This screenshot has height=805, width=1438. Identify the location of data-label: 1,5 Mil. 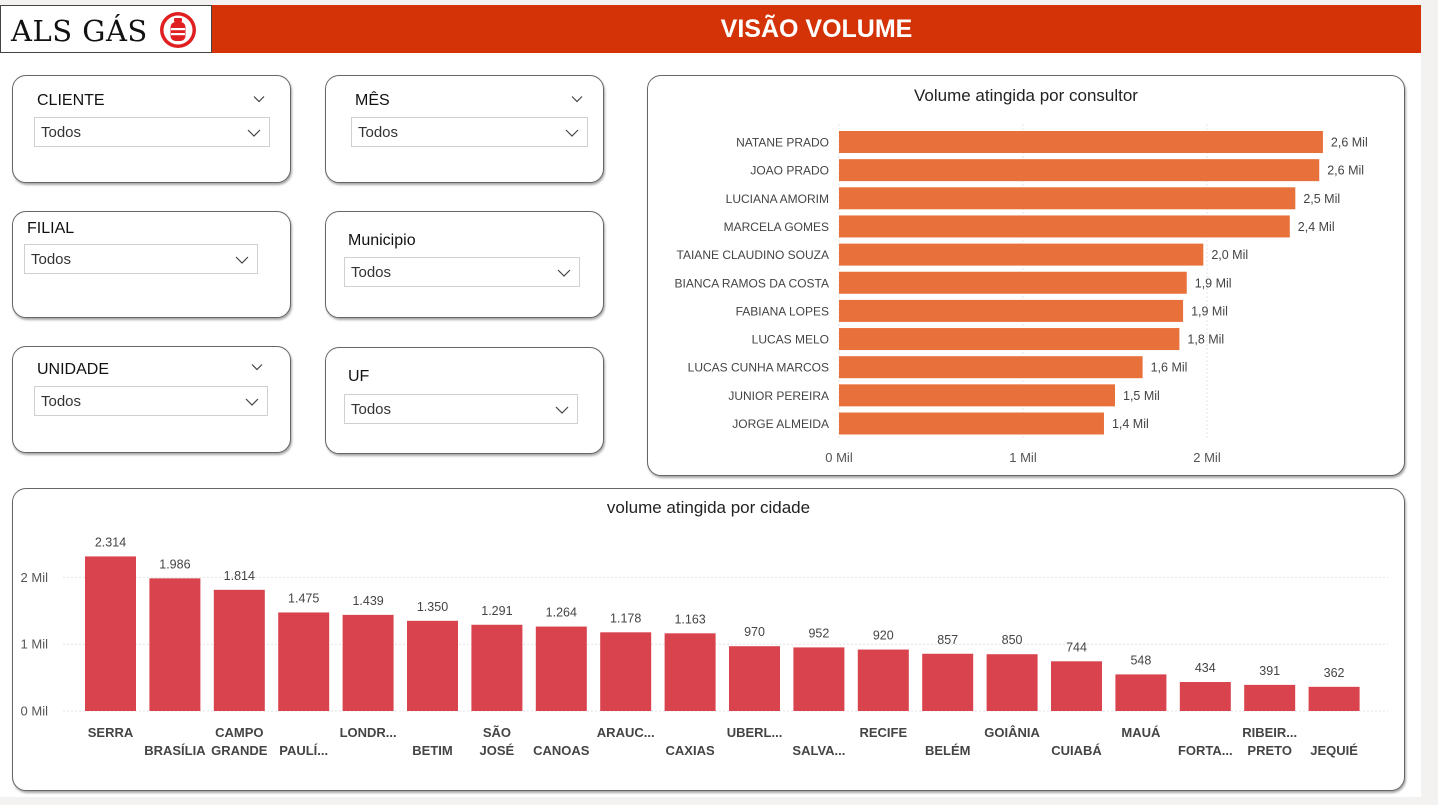
(1141, 396).